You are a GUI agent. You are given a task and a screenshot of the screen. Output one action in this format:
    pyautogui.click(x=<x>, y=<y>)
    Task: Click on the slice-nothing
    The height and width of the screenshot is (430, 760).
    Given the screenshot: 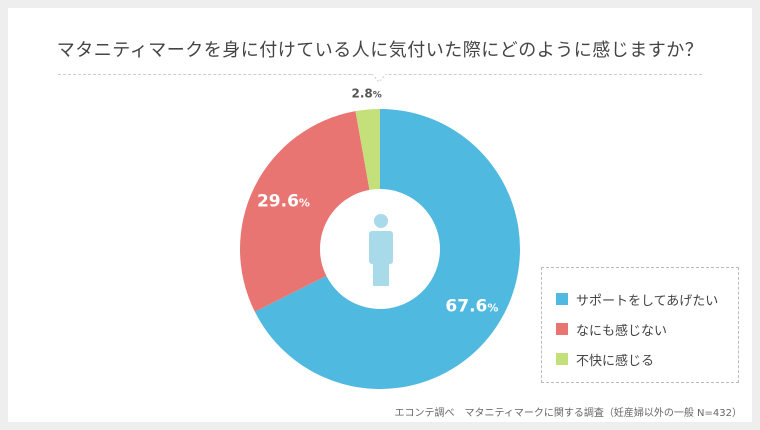 What is the action you would take?
    pyautogui.click(x=305, y=211)
    